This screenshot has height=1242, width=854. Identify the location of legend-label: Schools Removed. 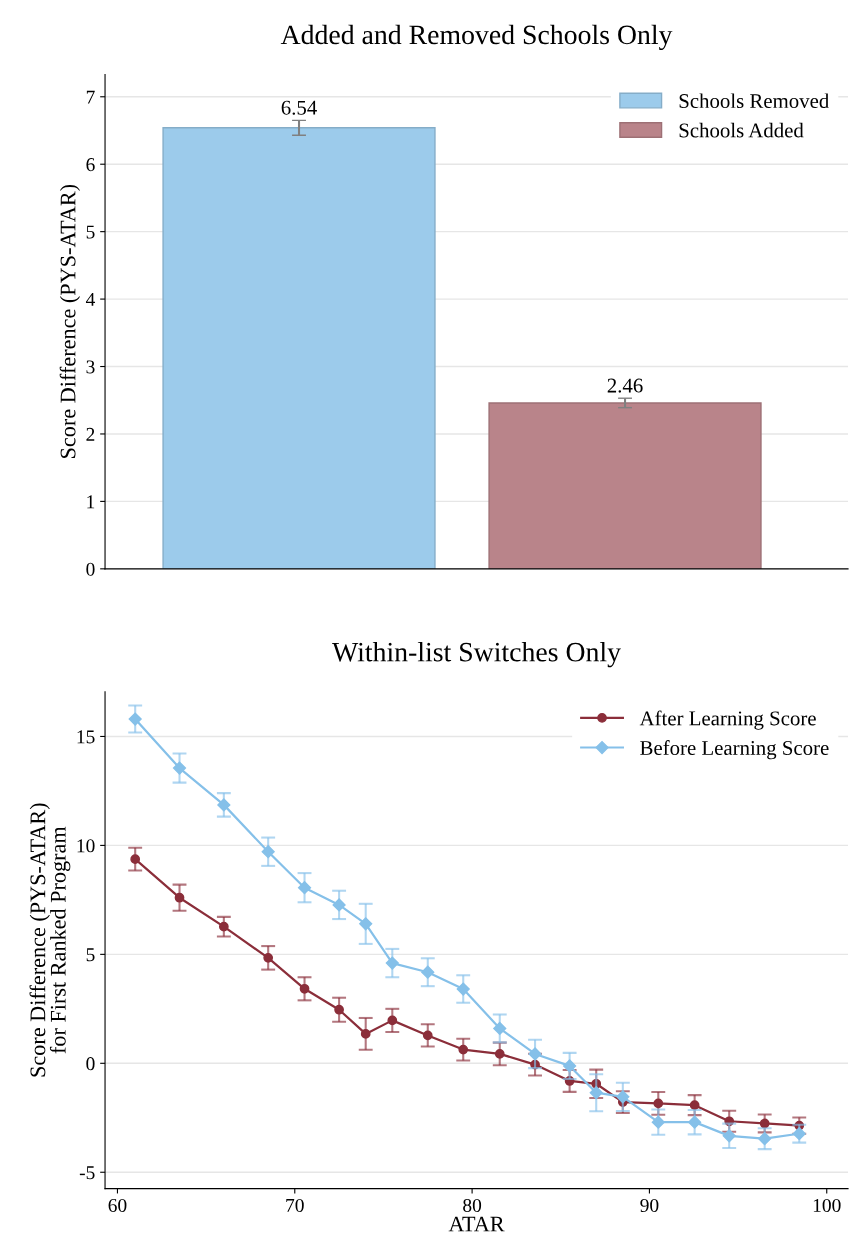
(754, 101).